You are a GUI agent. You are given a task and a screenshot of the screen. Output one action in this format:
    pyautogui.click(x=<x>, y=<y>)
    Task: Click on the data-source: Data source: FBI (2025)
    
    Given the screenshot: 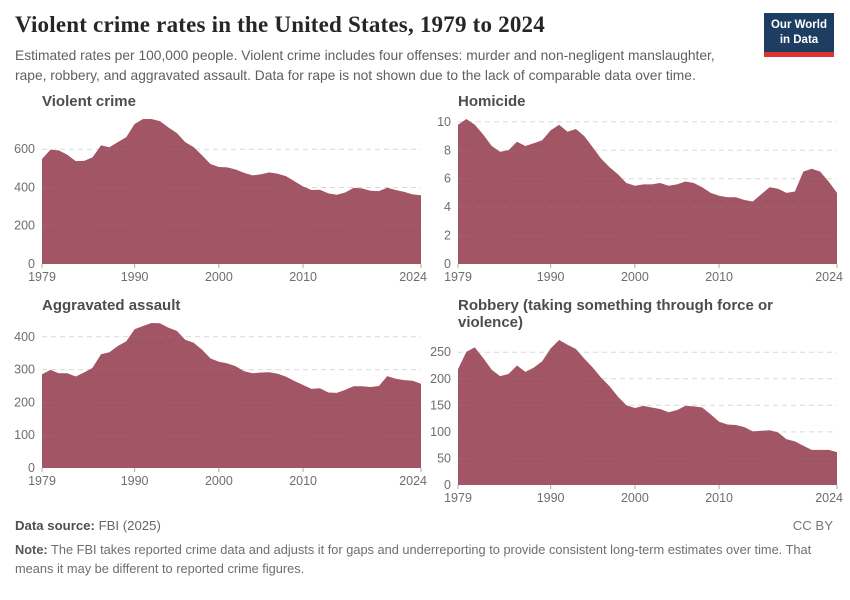 What is the action you would take?
    pyautogui.click(x=88, y=525)
    